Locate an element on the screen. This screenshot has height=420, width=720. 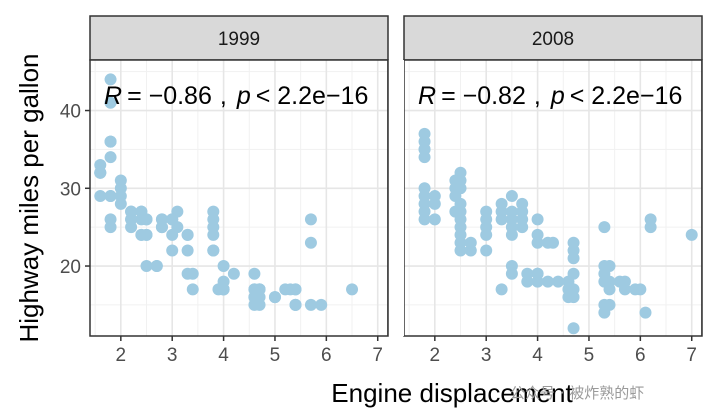
p-label: p is located at coordinates (557, 96).